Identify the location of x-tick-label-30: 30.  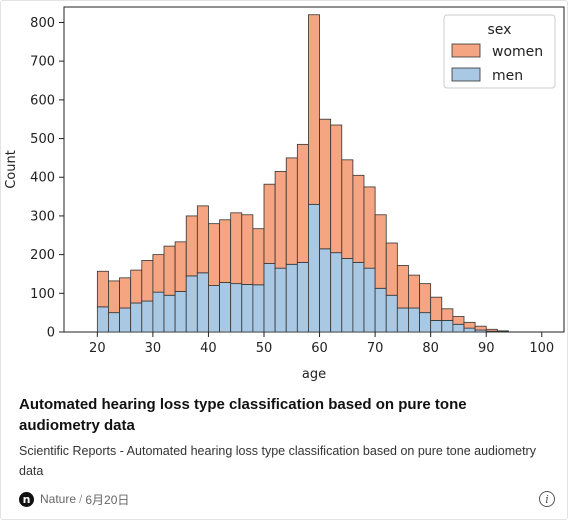
(153, 348).